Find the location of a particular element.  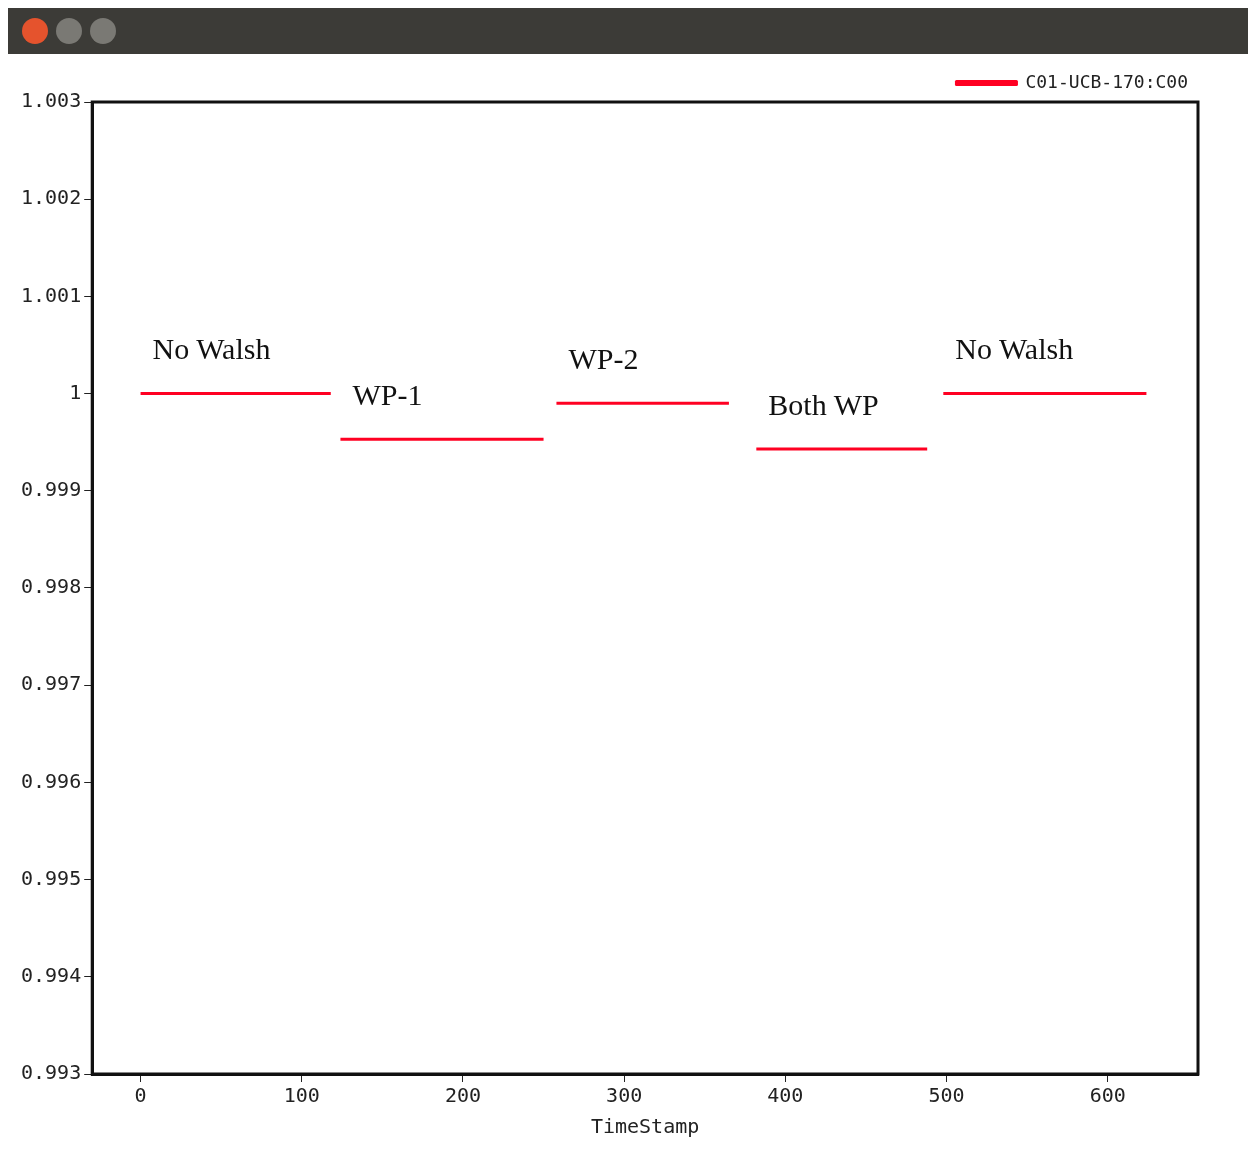

annotation: WP-1 is located at coordinates (387, 395).